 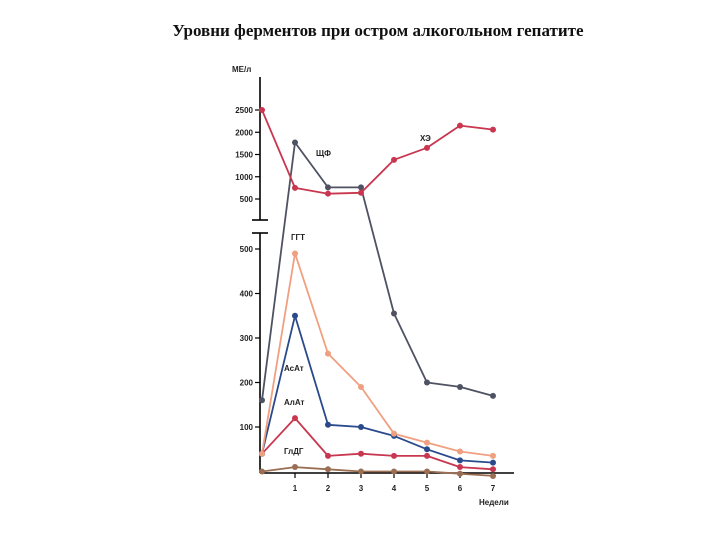 I want to click on x-tick-label: 2, so click(x=328, y=488).